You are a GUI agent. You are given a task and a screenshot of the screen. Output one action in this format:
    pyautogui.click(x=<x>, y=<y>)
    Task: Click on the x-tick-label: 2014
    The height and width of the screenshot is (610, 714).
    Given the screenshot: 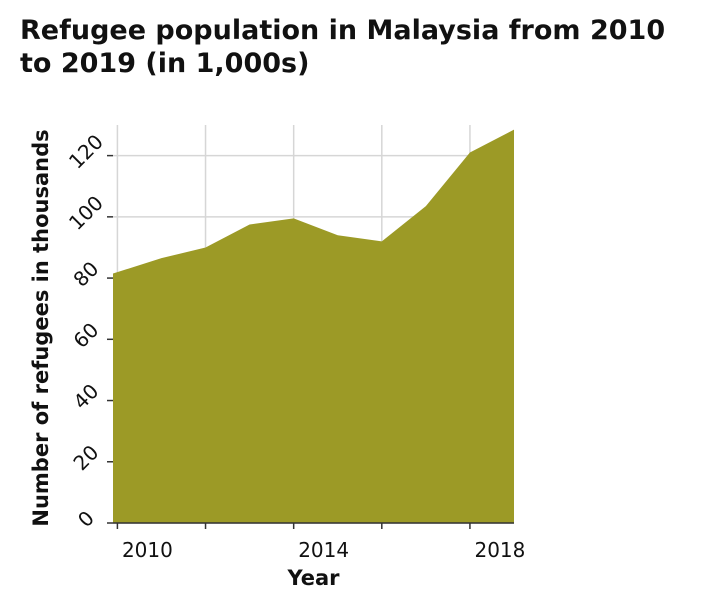 What is the action you would take?
    pyautogui.click(x=323, y=550)
    